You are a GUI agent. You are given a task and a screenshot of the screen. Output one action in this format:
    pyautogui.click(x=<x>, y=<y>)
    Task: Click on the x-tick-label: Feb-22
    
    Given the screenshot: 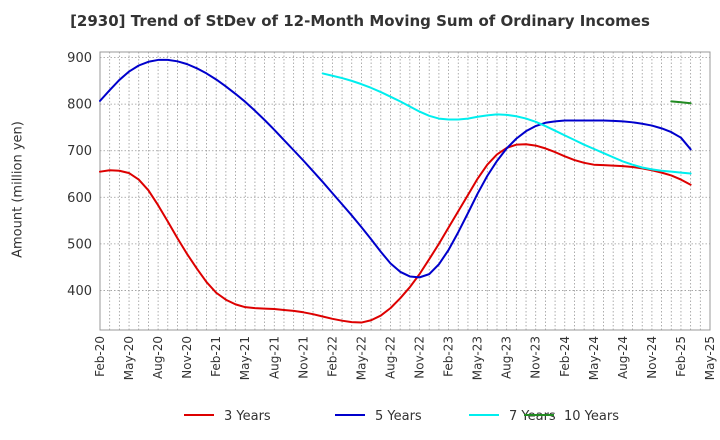 What is the action you would take?
    pyautogui.click(x=332, y=356)
    